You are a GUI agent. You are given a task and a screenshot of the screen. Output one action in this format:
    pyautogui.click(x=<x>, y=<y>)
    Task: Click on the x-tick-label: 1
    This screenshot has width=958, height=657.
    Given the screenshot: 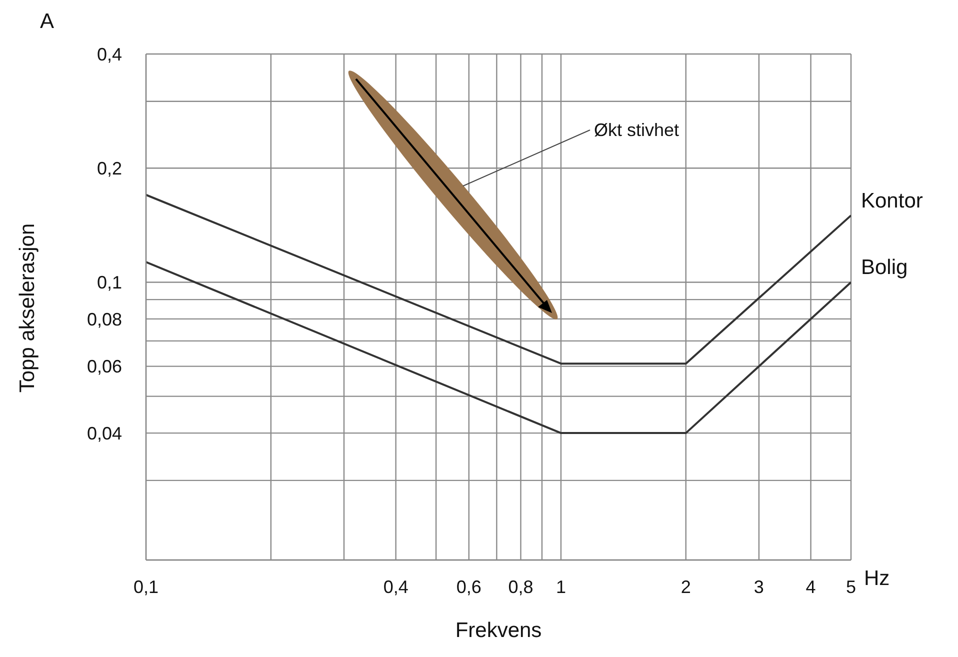 What is the action you would take?
    pyautogui.click(x=561, y=586)
    